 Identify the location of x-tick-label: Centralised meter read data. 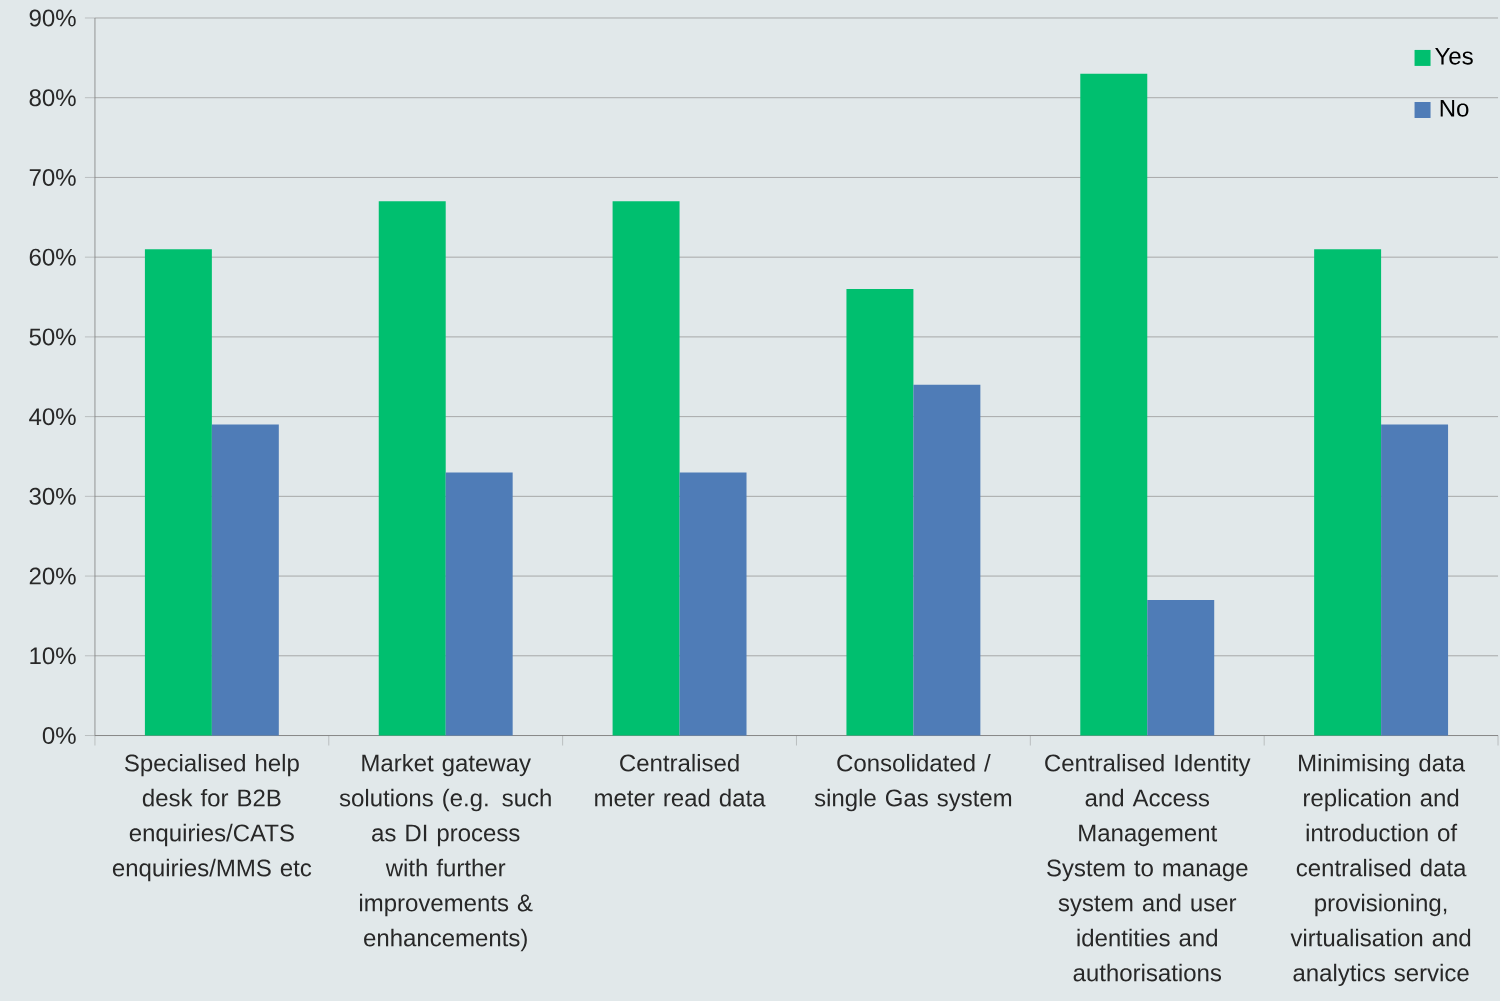
(680, 780).